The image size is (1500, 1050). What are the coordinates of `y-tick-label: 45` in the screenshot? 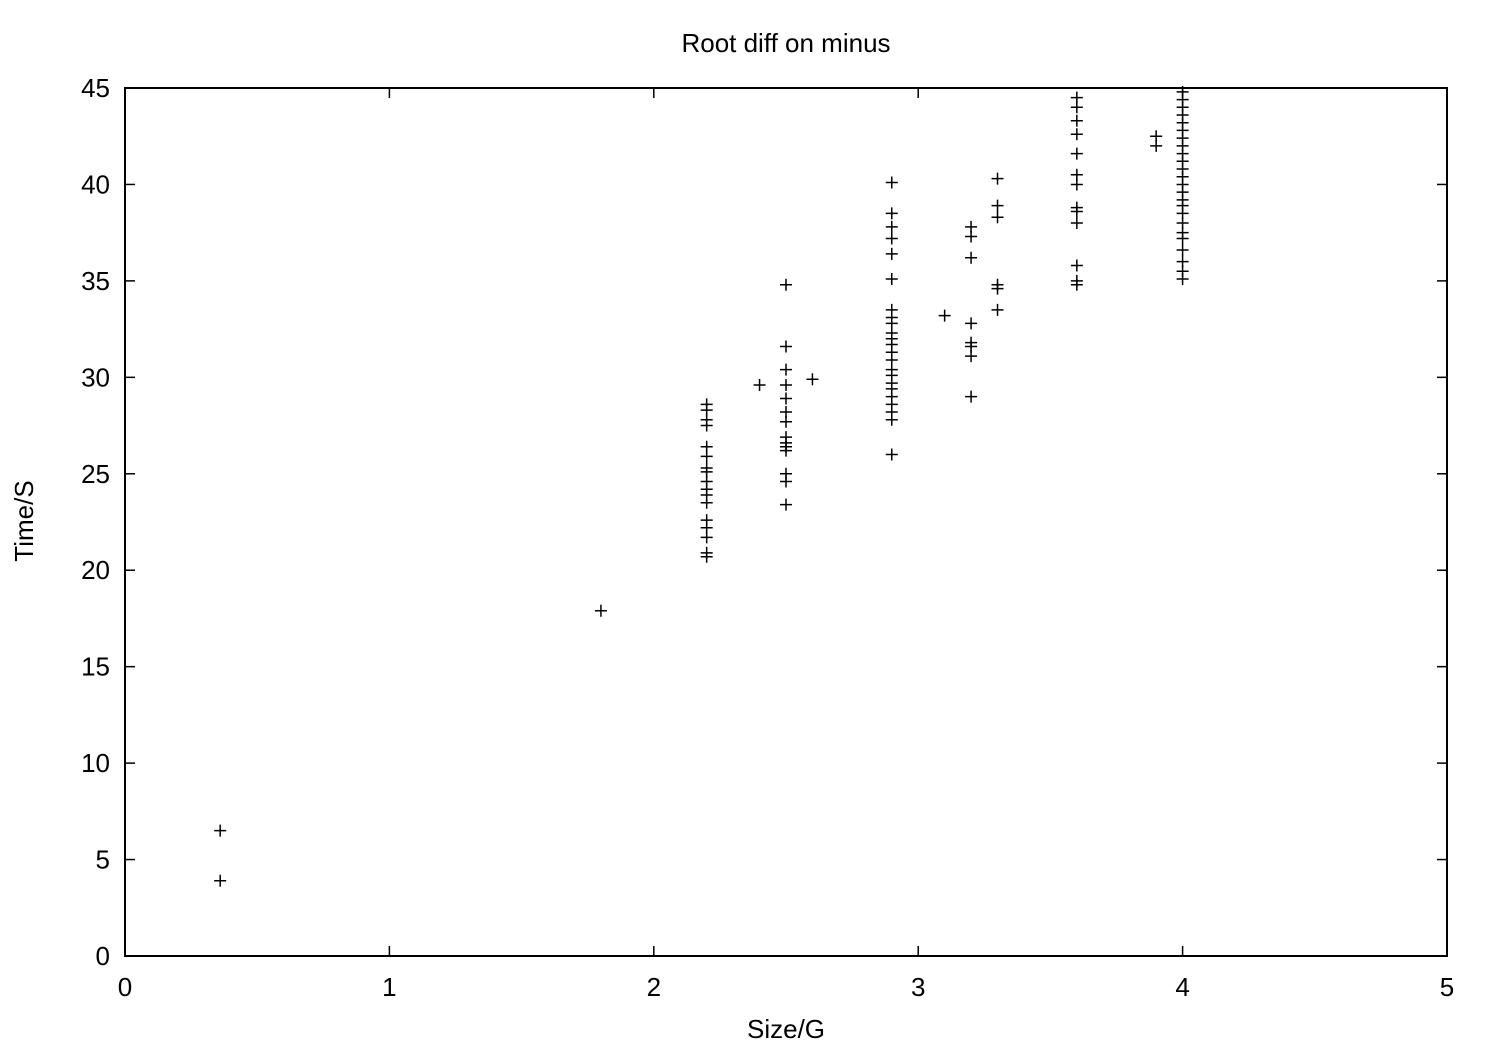 It's located at (95, 88).